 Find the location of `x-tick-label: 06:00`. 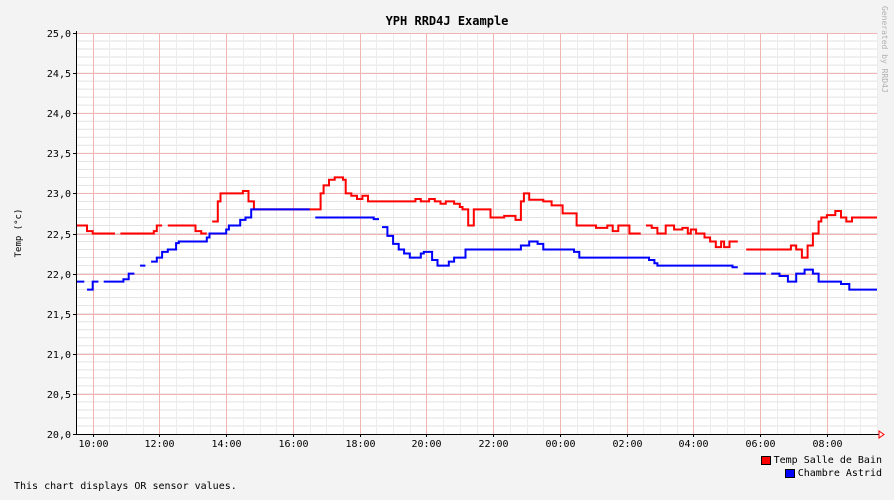

x-tick-label: 06:00 is located at coordinates (760, 444).